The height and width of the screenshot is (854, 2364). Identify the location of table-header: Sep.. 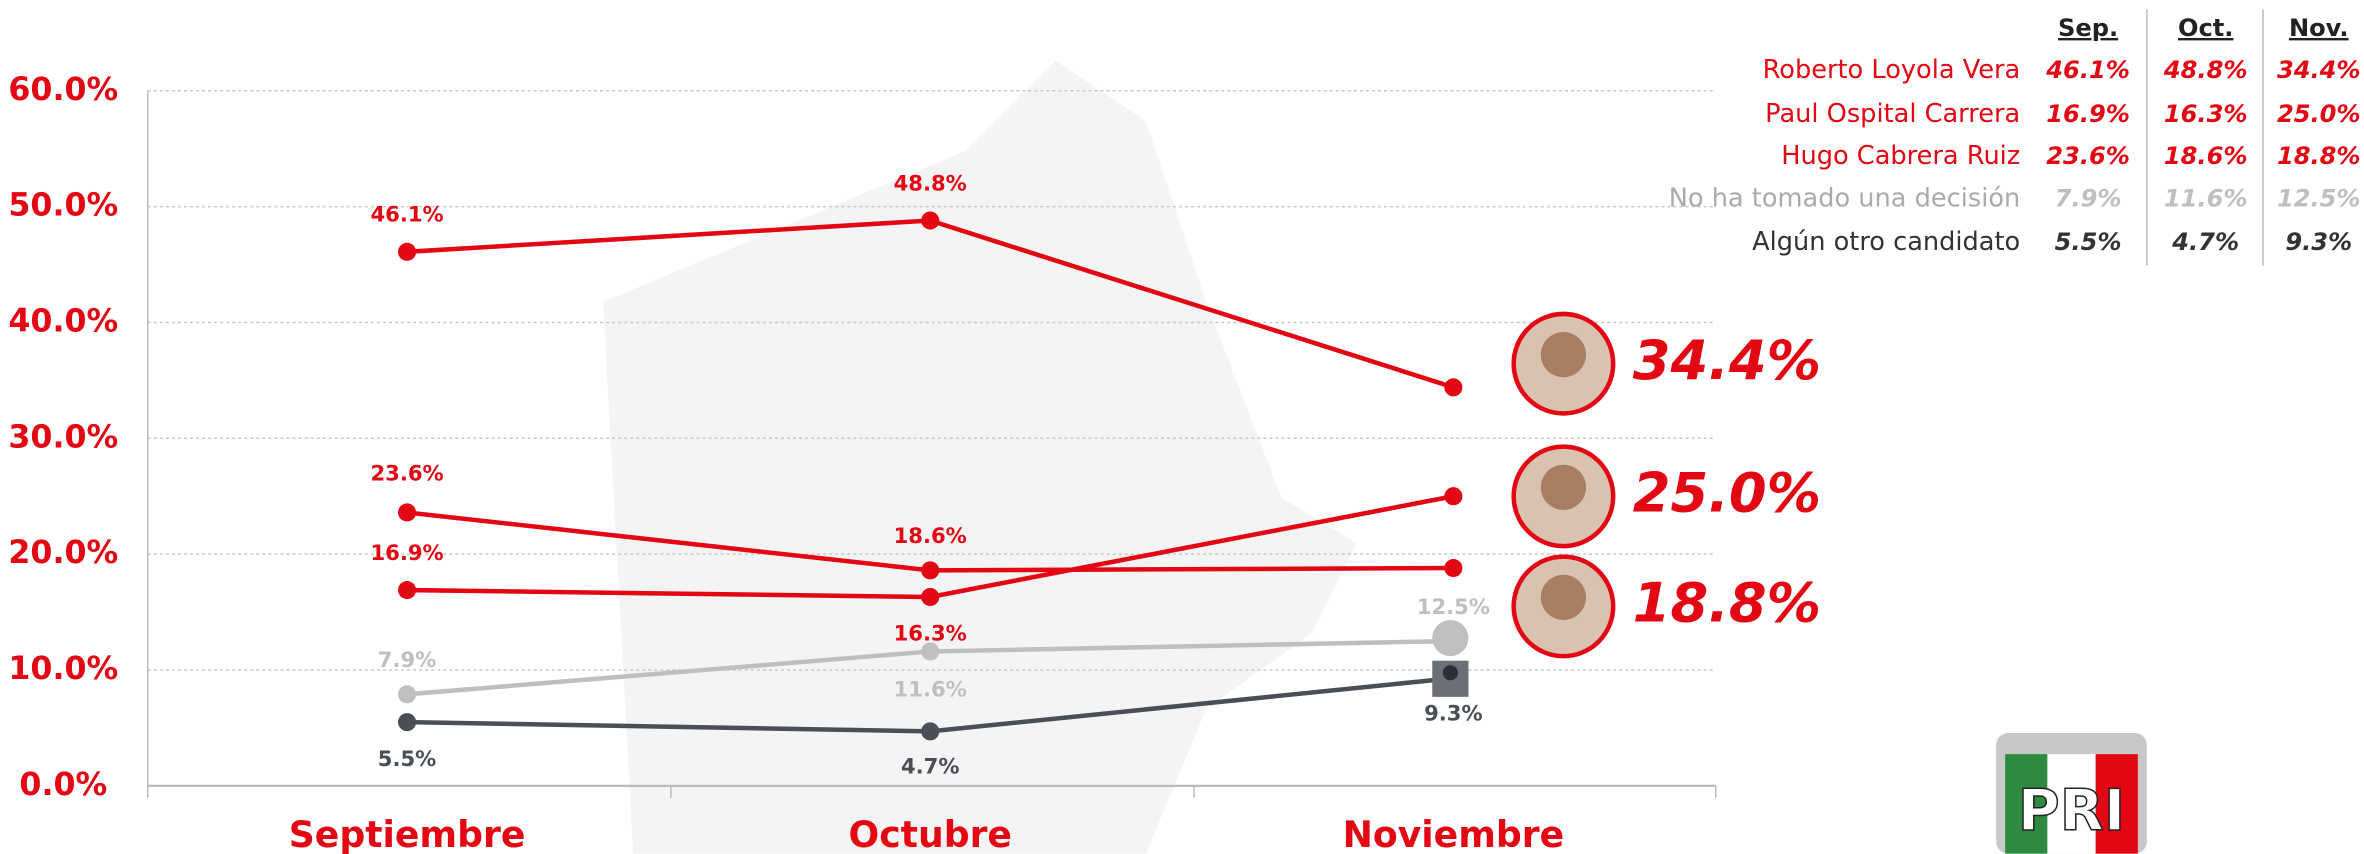
(2088, 28).